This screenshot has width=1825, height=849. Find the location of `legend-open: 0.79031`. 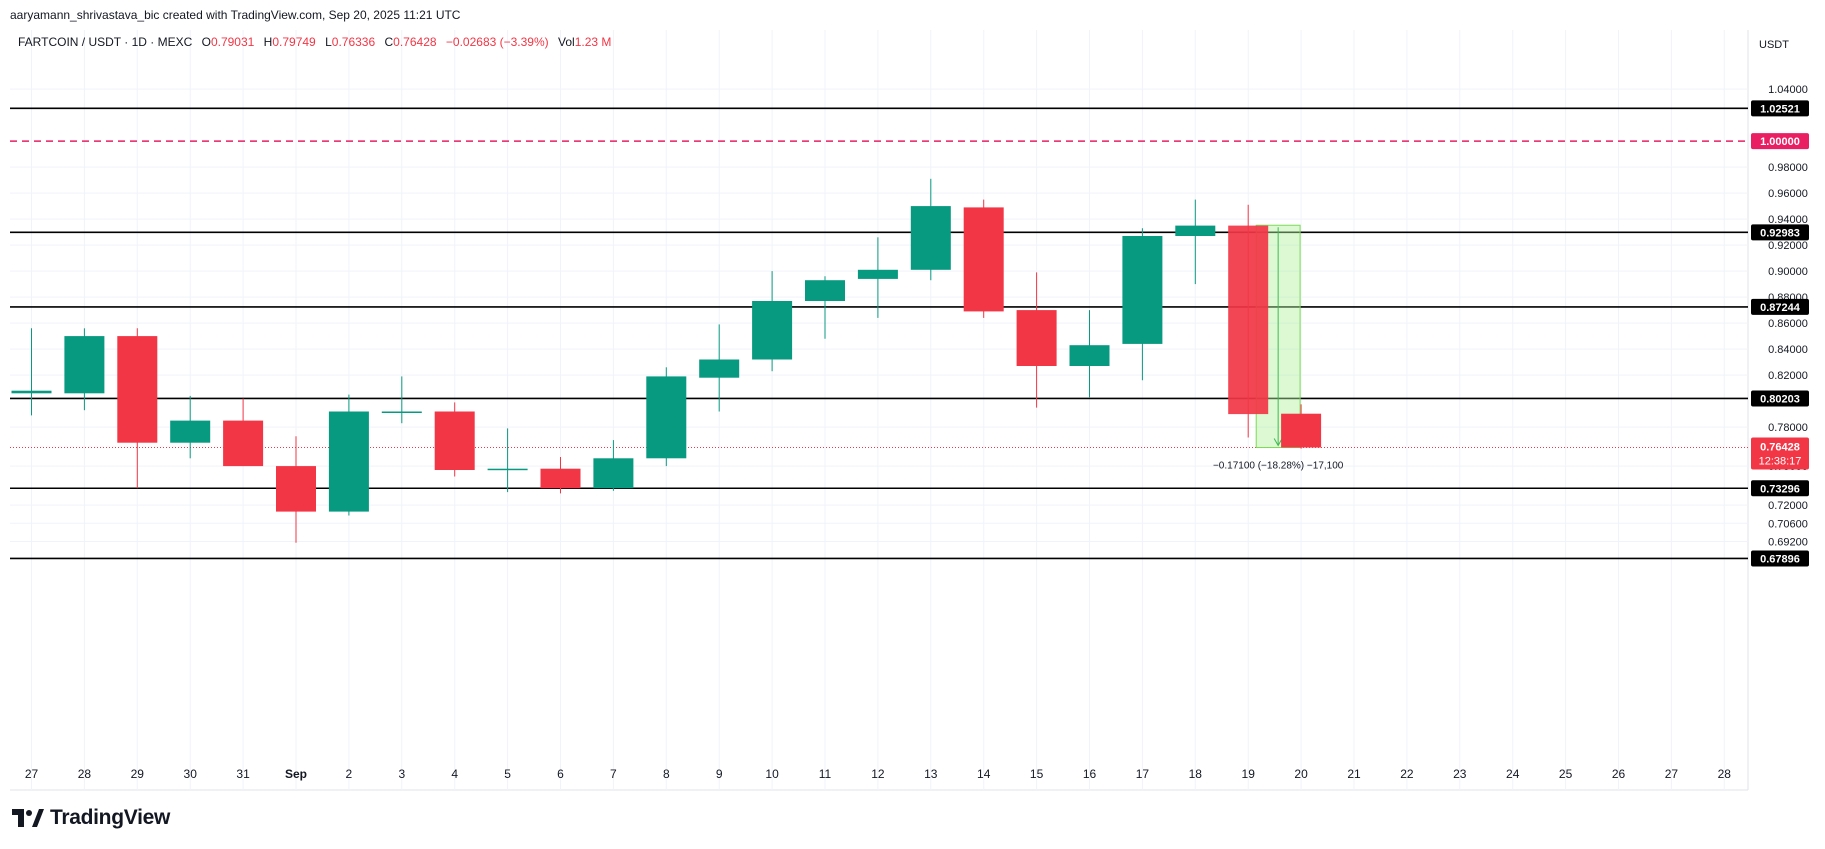

legend-open: 0.79031 is located at coordinates (233, 42).